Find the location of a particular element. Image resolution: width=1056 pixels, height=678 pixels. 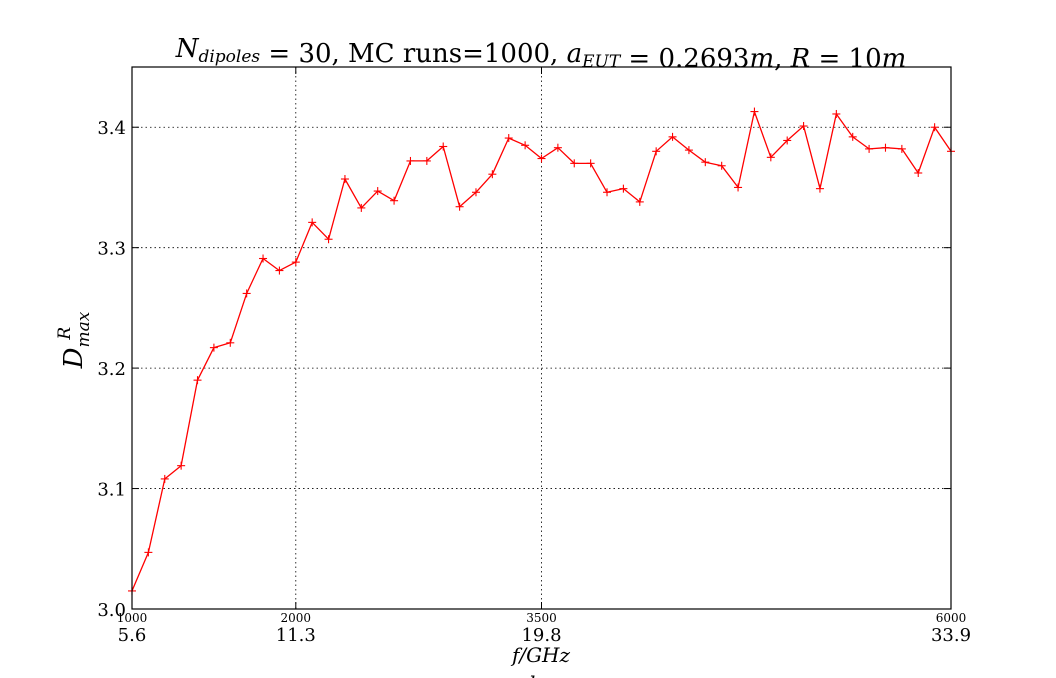

y-tick-labels: 3.0 3.1 3.2 3.3 3.4 is located at coordinates (111, 369).